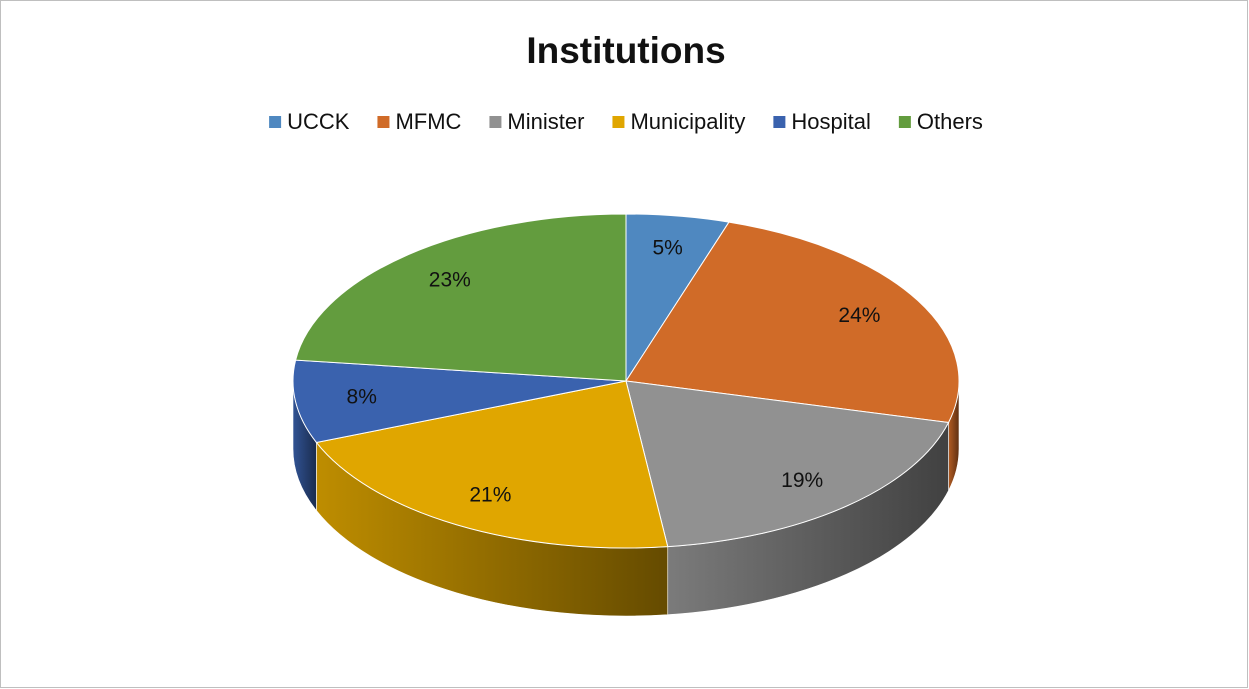  I want to click on data-label: 5%, so click(667, 248).